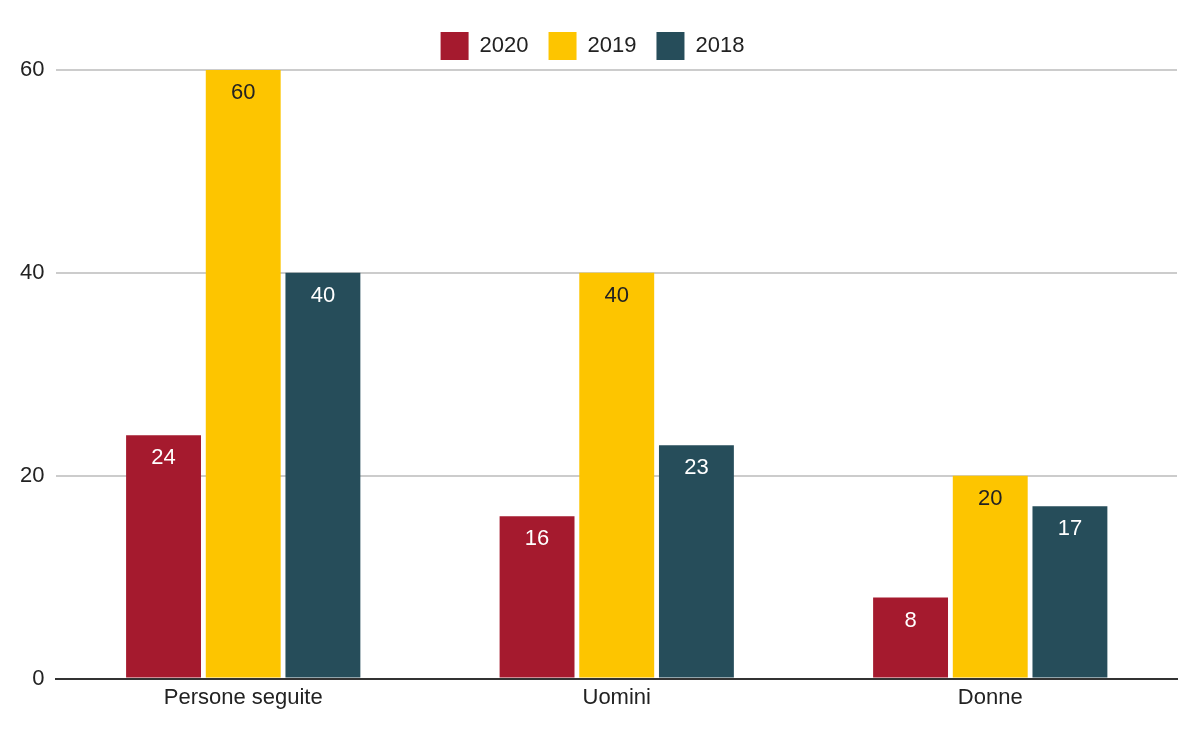  Describe the element at coordinates (243, 92) in the screenshot. I see `data-label: 60` at that location.